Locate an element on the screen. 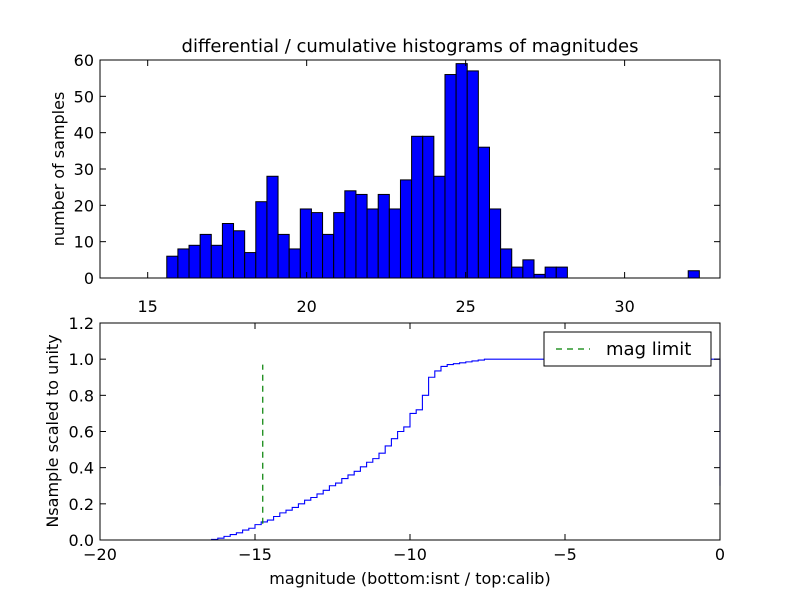  top-ytick-label: 50 is located at coordinates (84, 96).